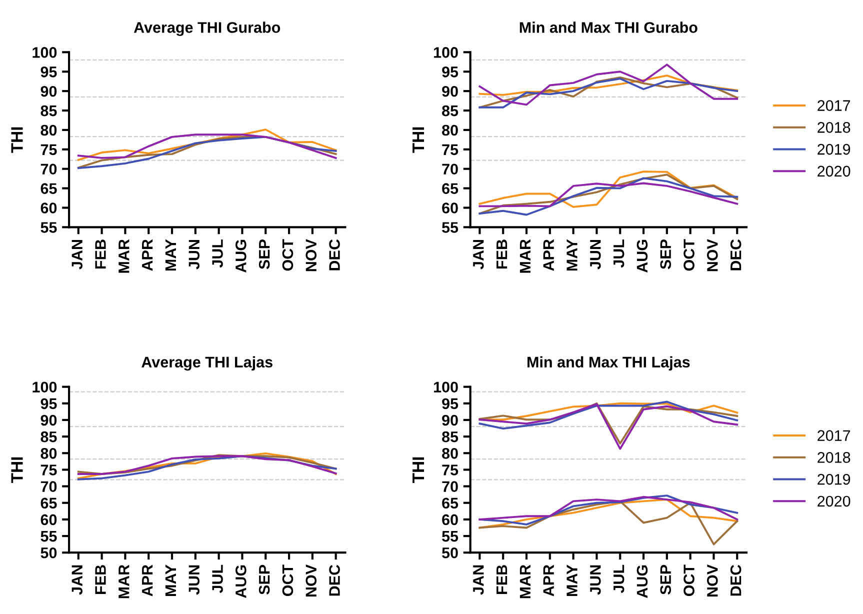 The width and height of the screenshot is (863, 614). I want to click on y-tick-label: 50, so click(48, 552).